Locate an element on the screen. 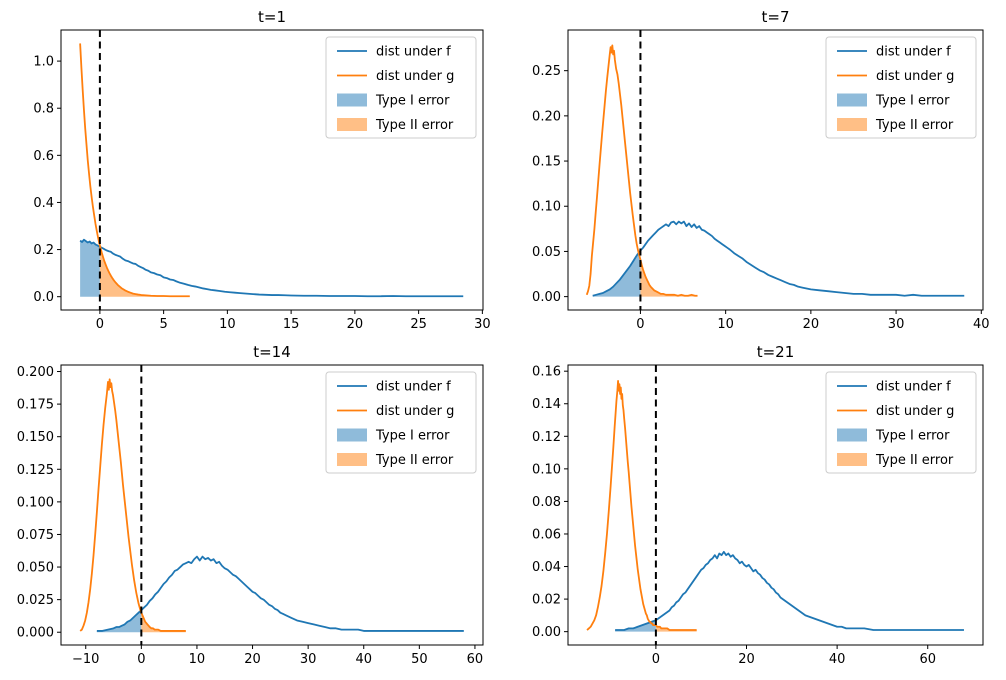 The height and width of the screenshot is (680, 1006). y-tick-label: 0.125 is located at coordinates (35, 470).